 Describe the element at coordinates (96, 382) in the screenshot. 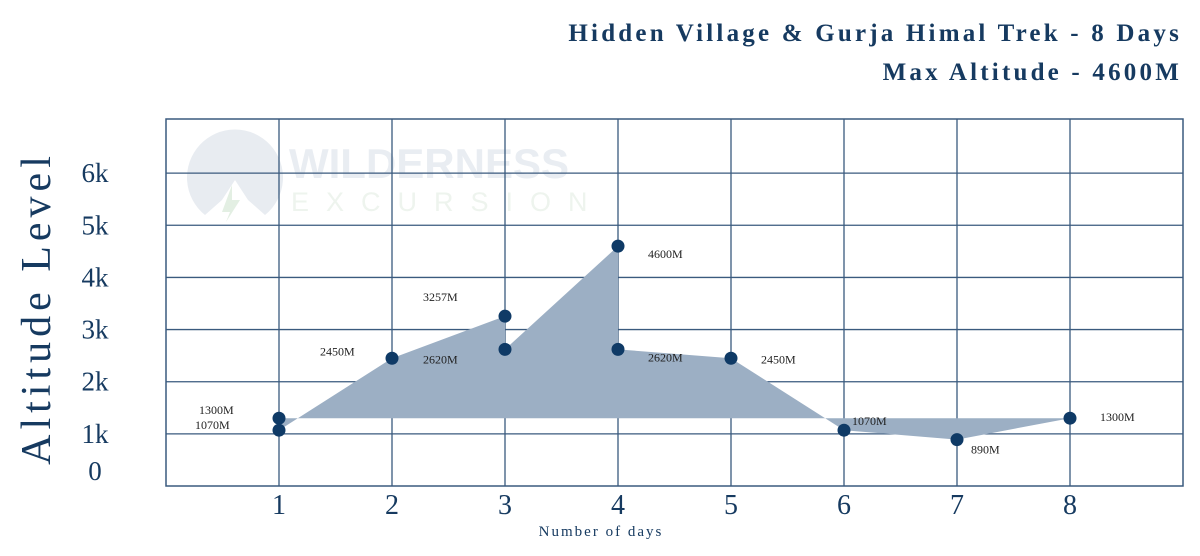

I see `y-tick-label: 2k` at that location.